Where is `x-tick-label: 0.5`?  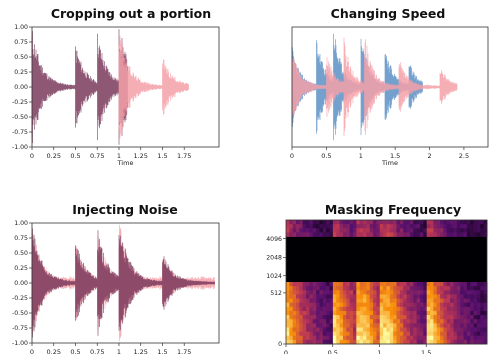
x-tick-label: 0.5 is located at coordinates (333, 351).